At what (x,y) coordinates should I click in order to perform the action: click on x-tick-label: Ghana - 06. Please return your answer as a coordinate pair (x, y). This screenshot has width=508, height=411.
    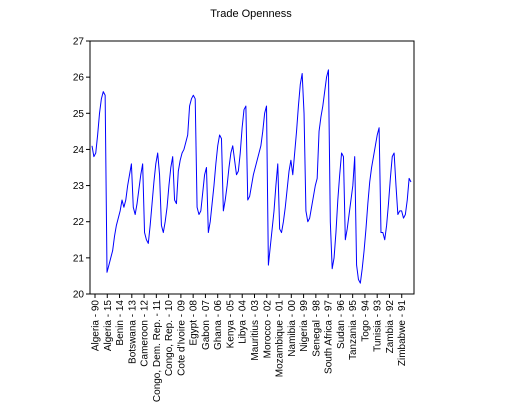
    Looking at the image, I should click on (218, 325).